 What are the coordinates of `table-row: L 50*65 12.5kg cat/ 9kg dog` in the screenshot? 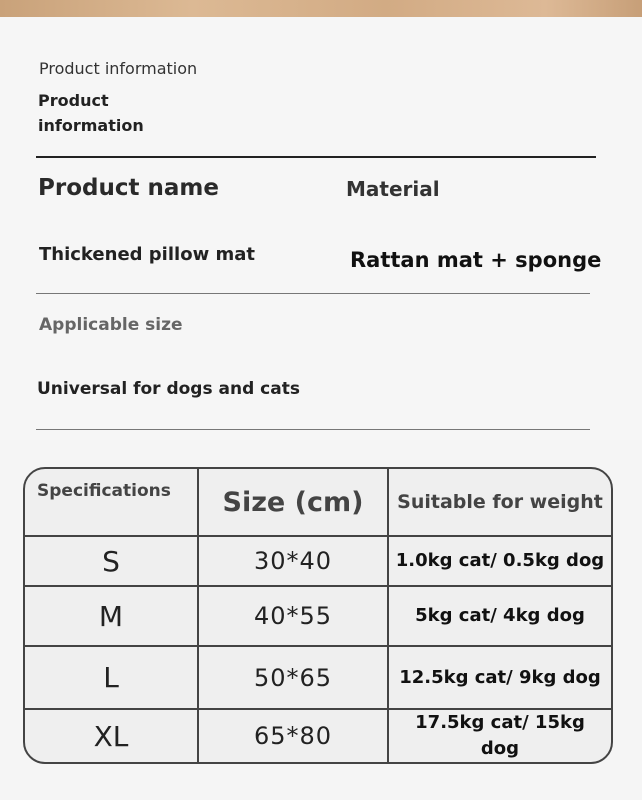 It's located at (318, 678).